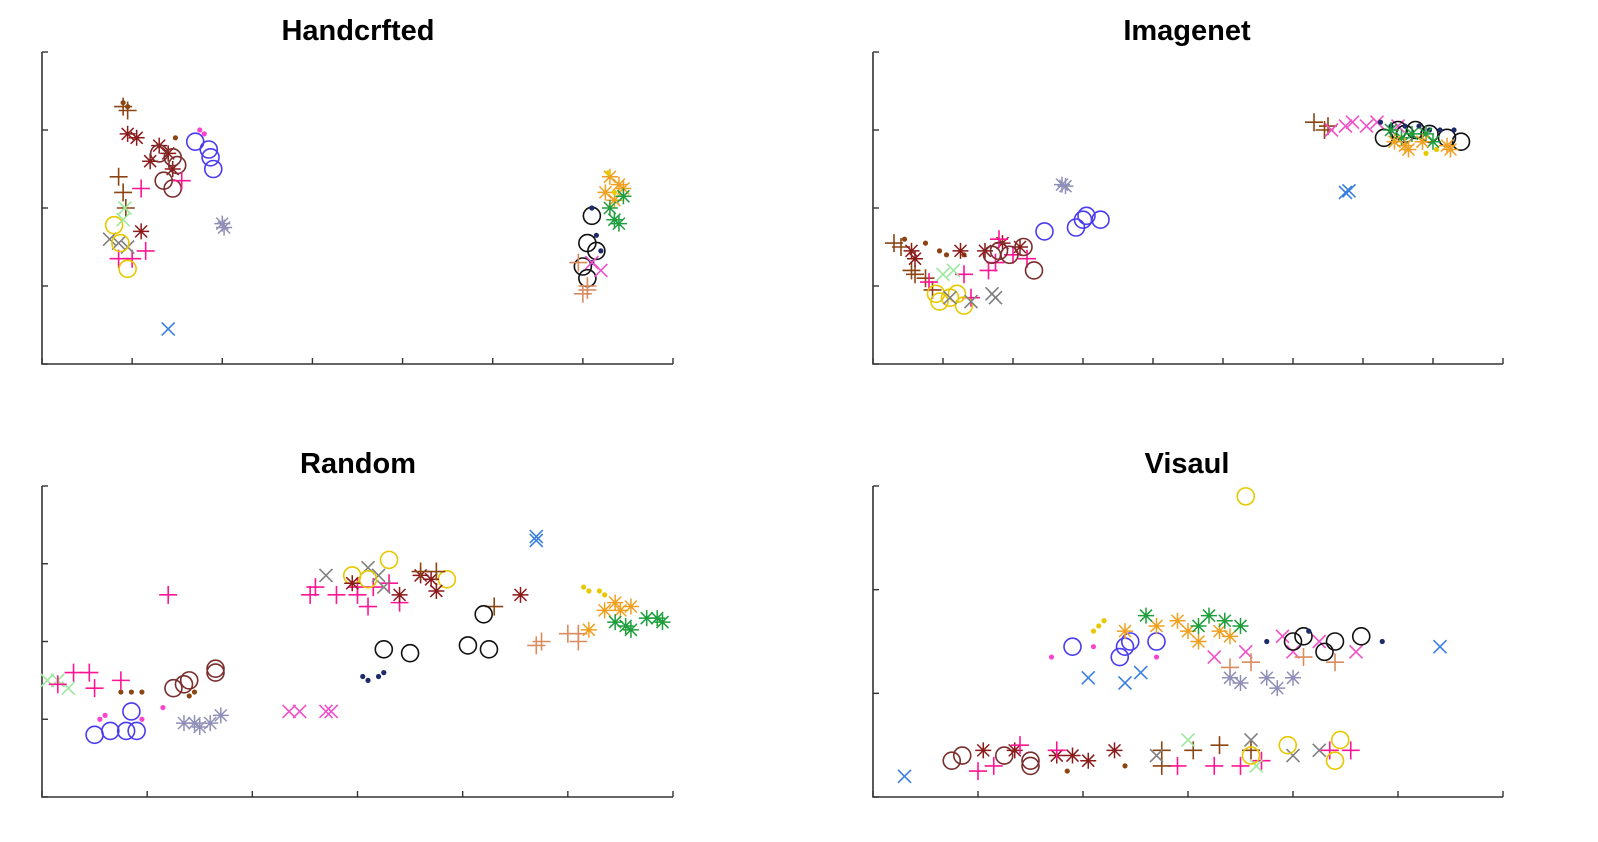 The image size is (1598, 842). I want to click on data-point-dot-violet, so click(204, 134).